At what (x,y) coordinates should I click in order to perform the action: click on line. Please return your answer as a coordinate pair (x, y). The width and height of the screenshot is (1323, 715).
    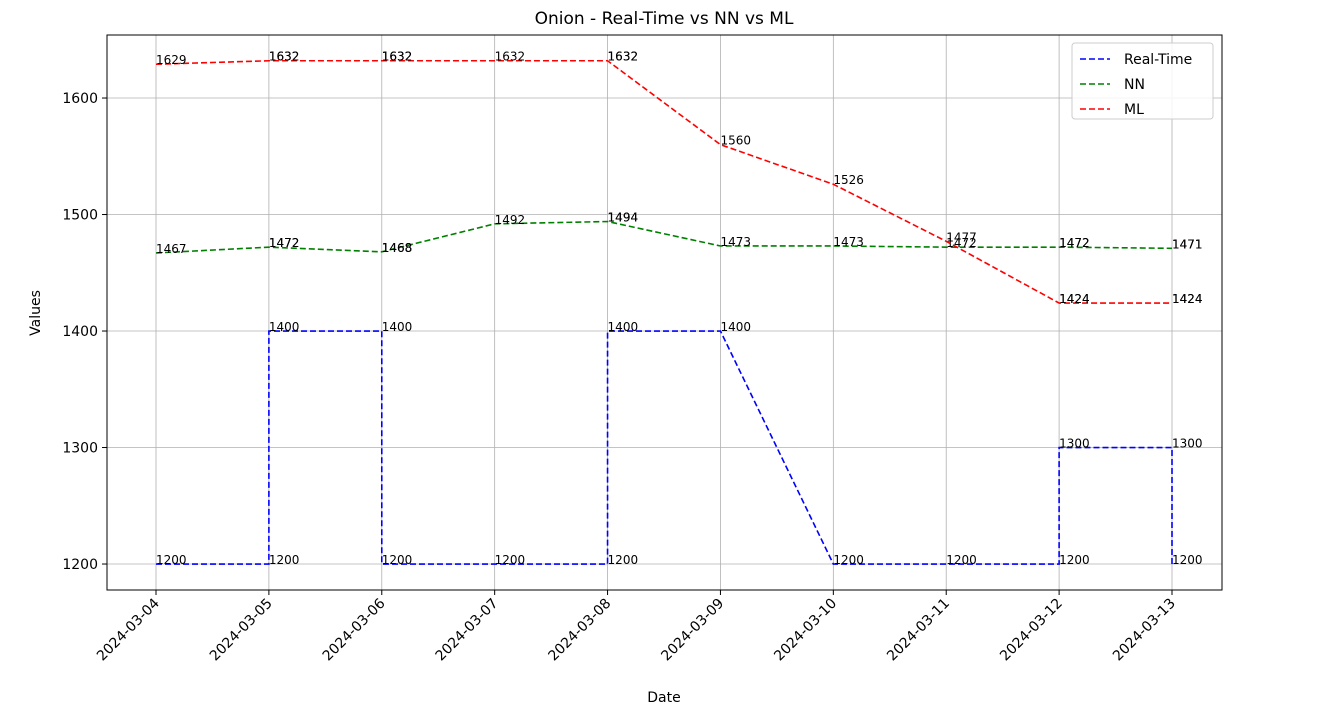
    Looking at the image, I should click on (664, 237).